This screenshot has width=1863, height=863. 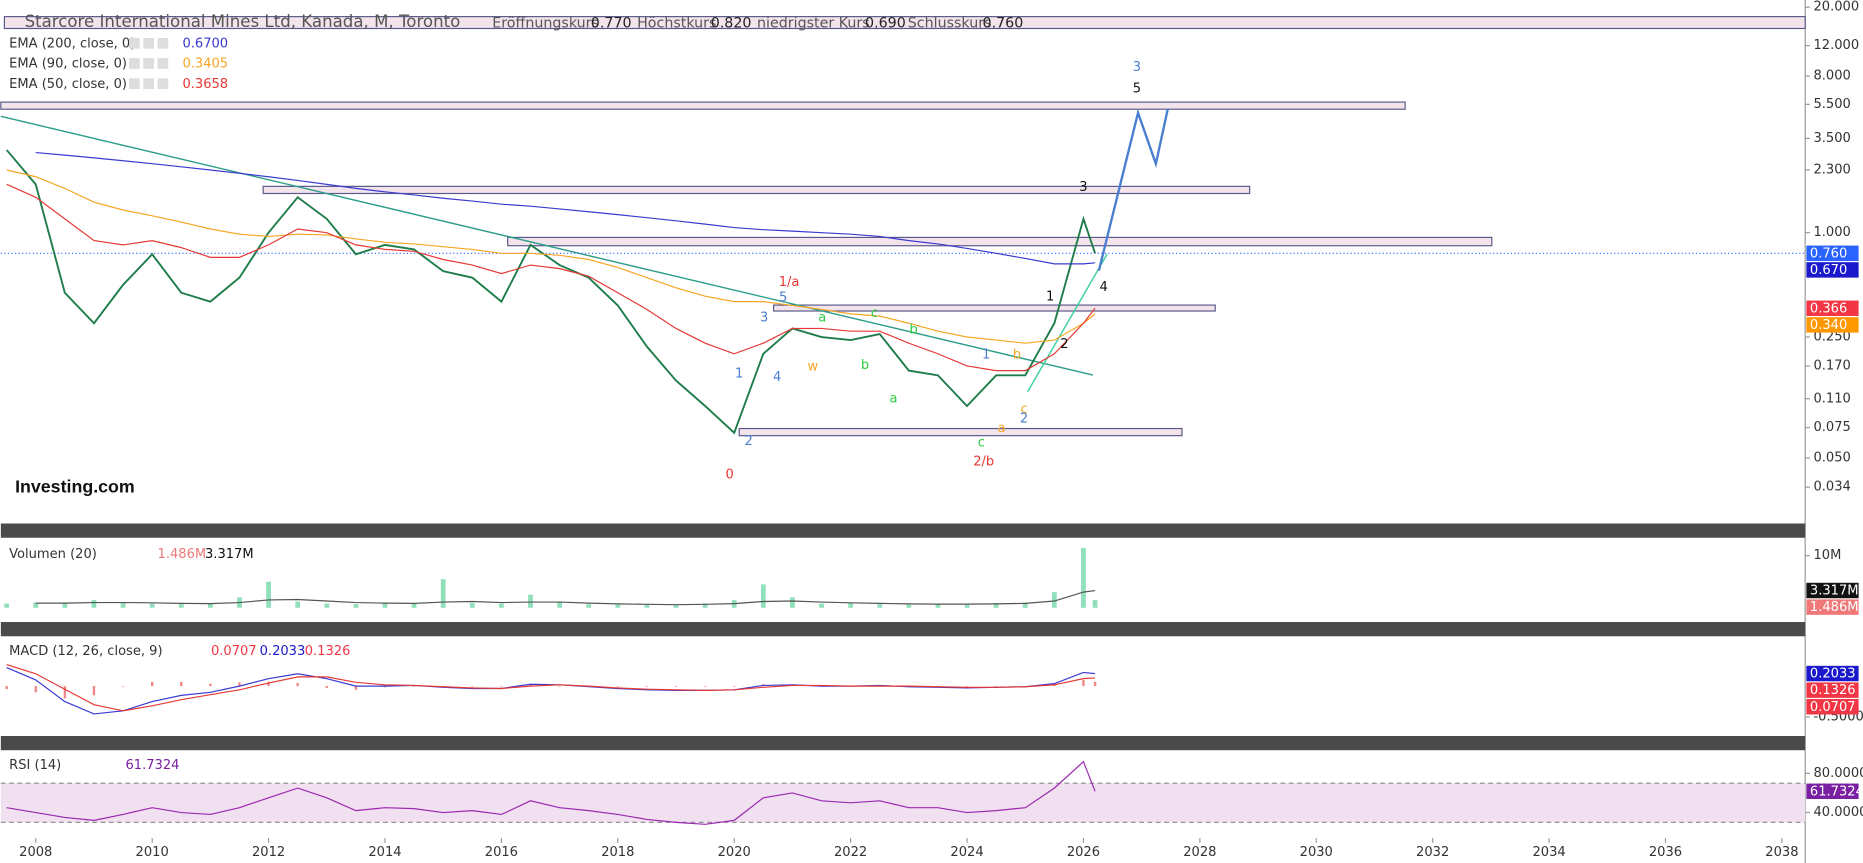 I want to click on x-tick-label: 2030, so click(x=1316, y=852).